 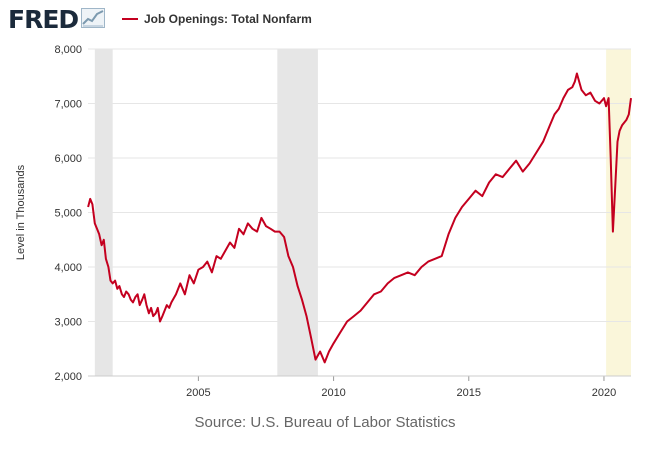 I want to click on y-tick-label: 8,000, so click(x=68, y=50).